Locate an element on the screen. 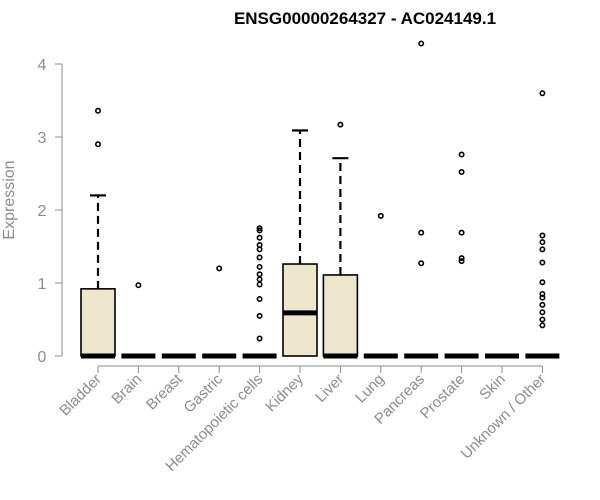 The height and width of the screenshot is (500, 600). x-tick-label: Kidney is located at coordinates (284, 392).